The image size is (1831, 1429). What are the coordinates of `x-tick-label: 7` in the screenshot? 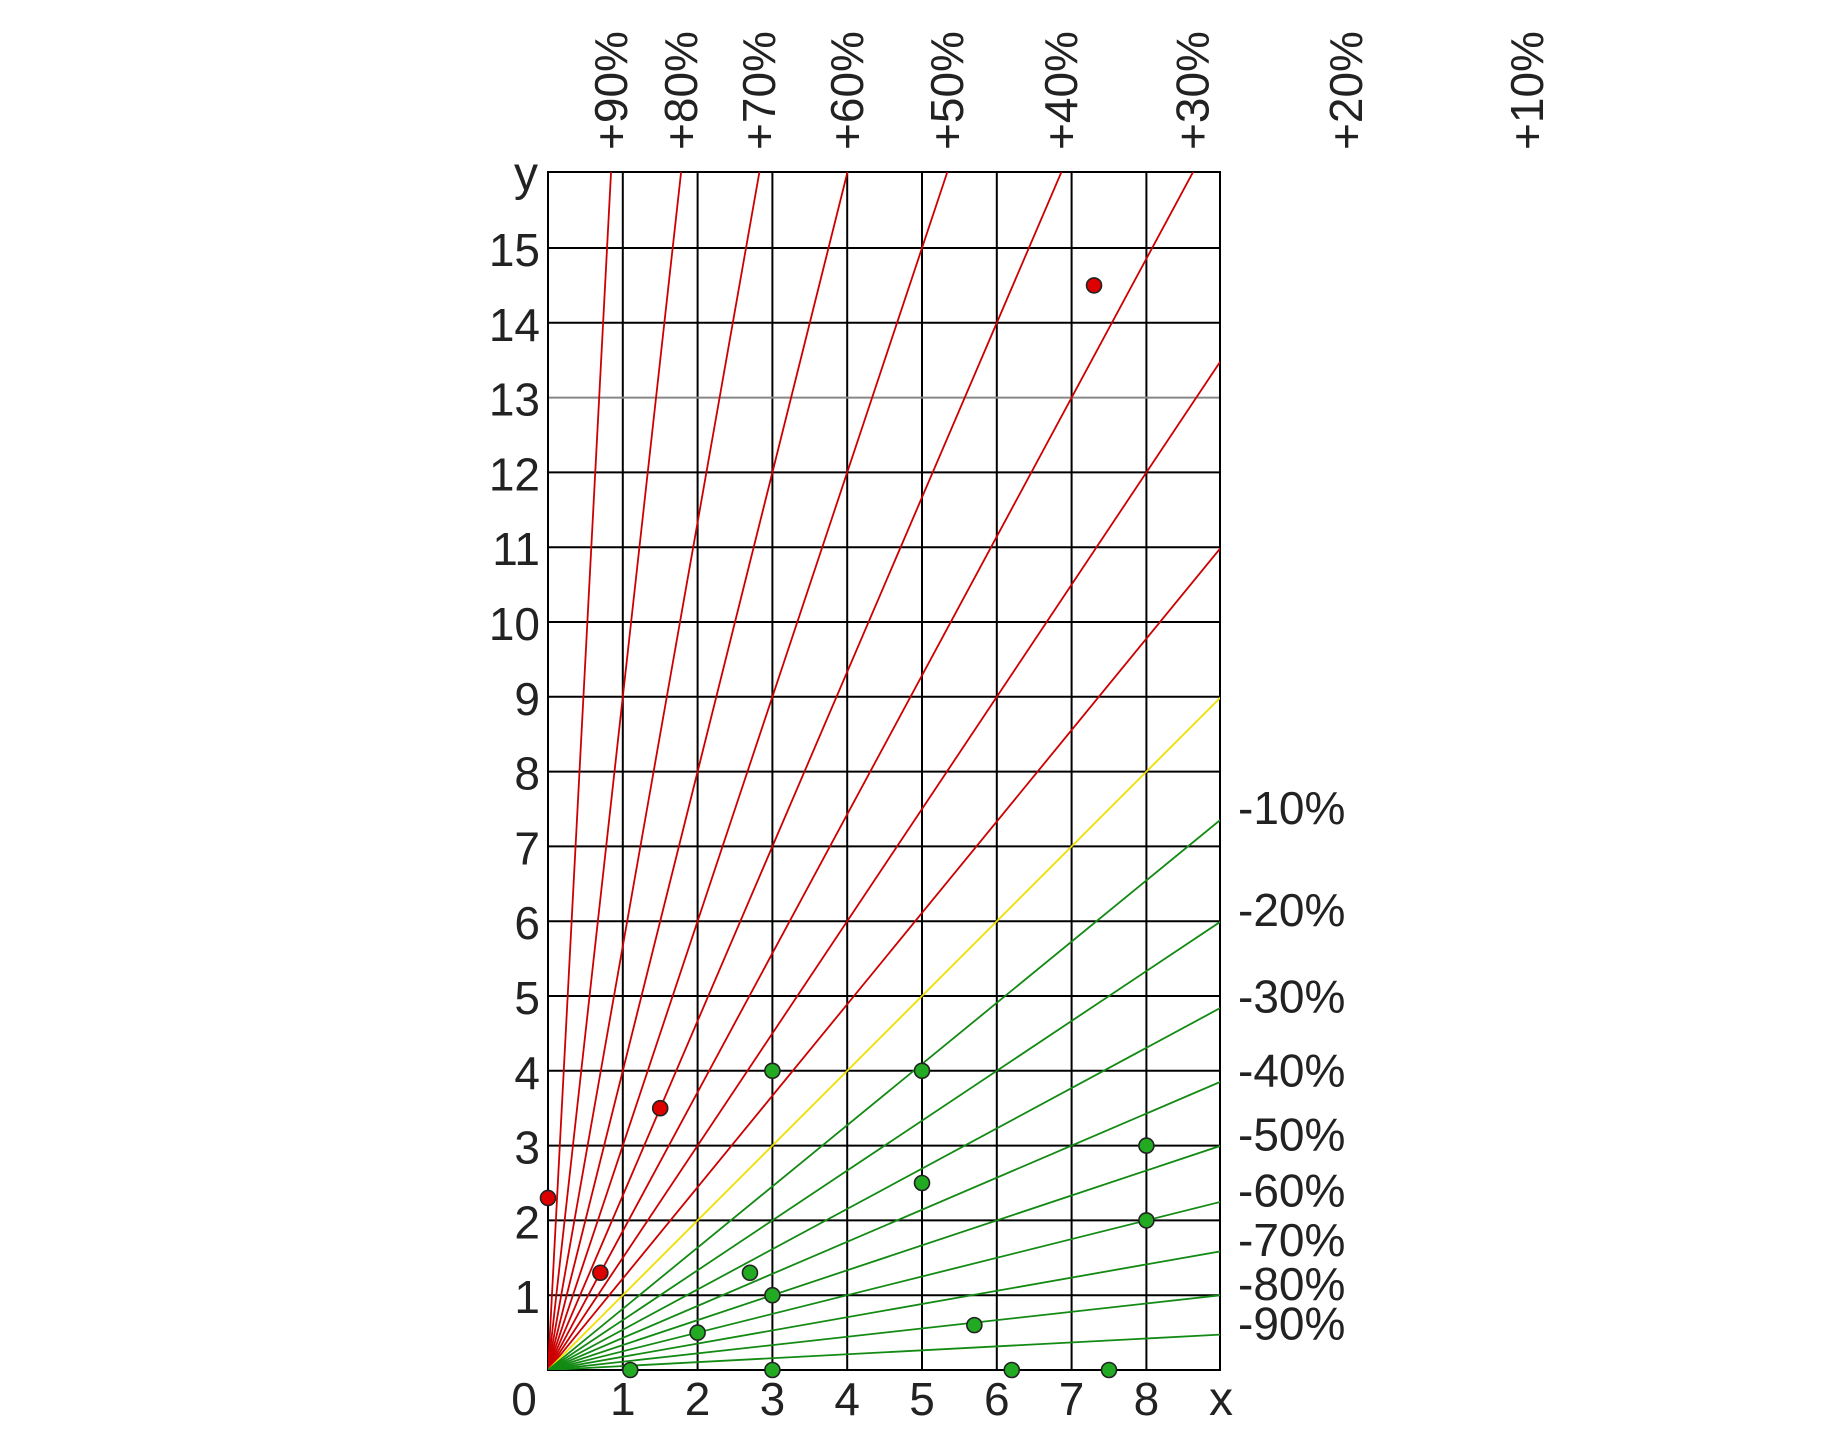 It's located at (1072, 1399).